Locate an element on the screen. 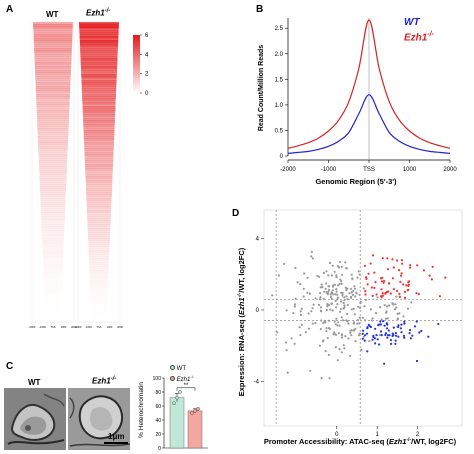 Image resolution: width=474 pixels, height=454 pixels. legend-ezh1-text: Ezh1 is located at coordinates (416, 38).